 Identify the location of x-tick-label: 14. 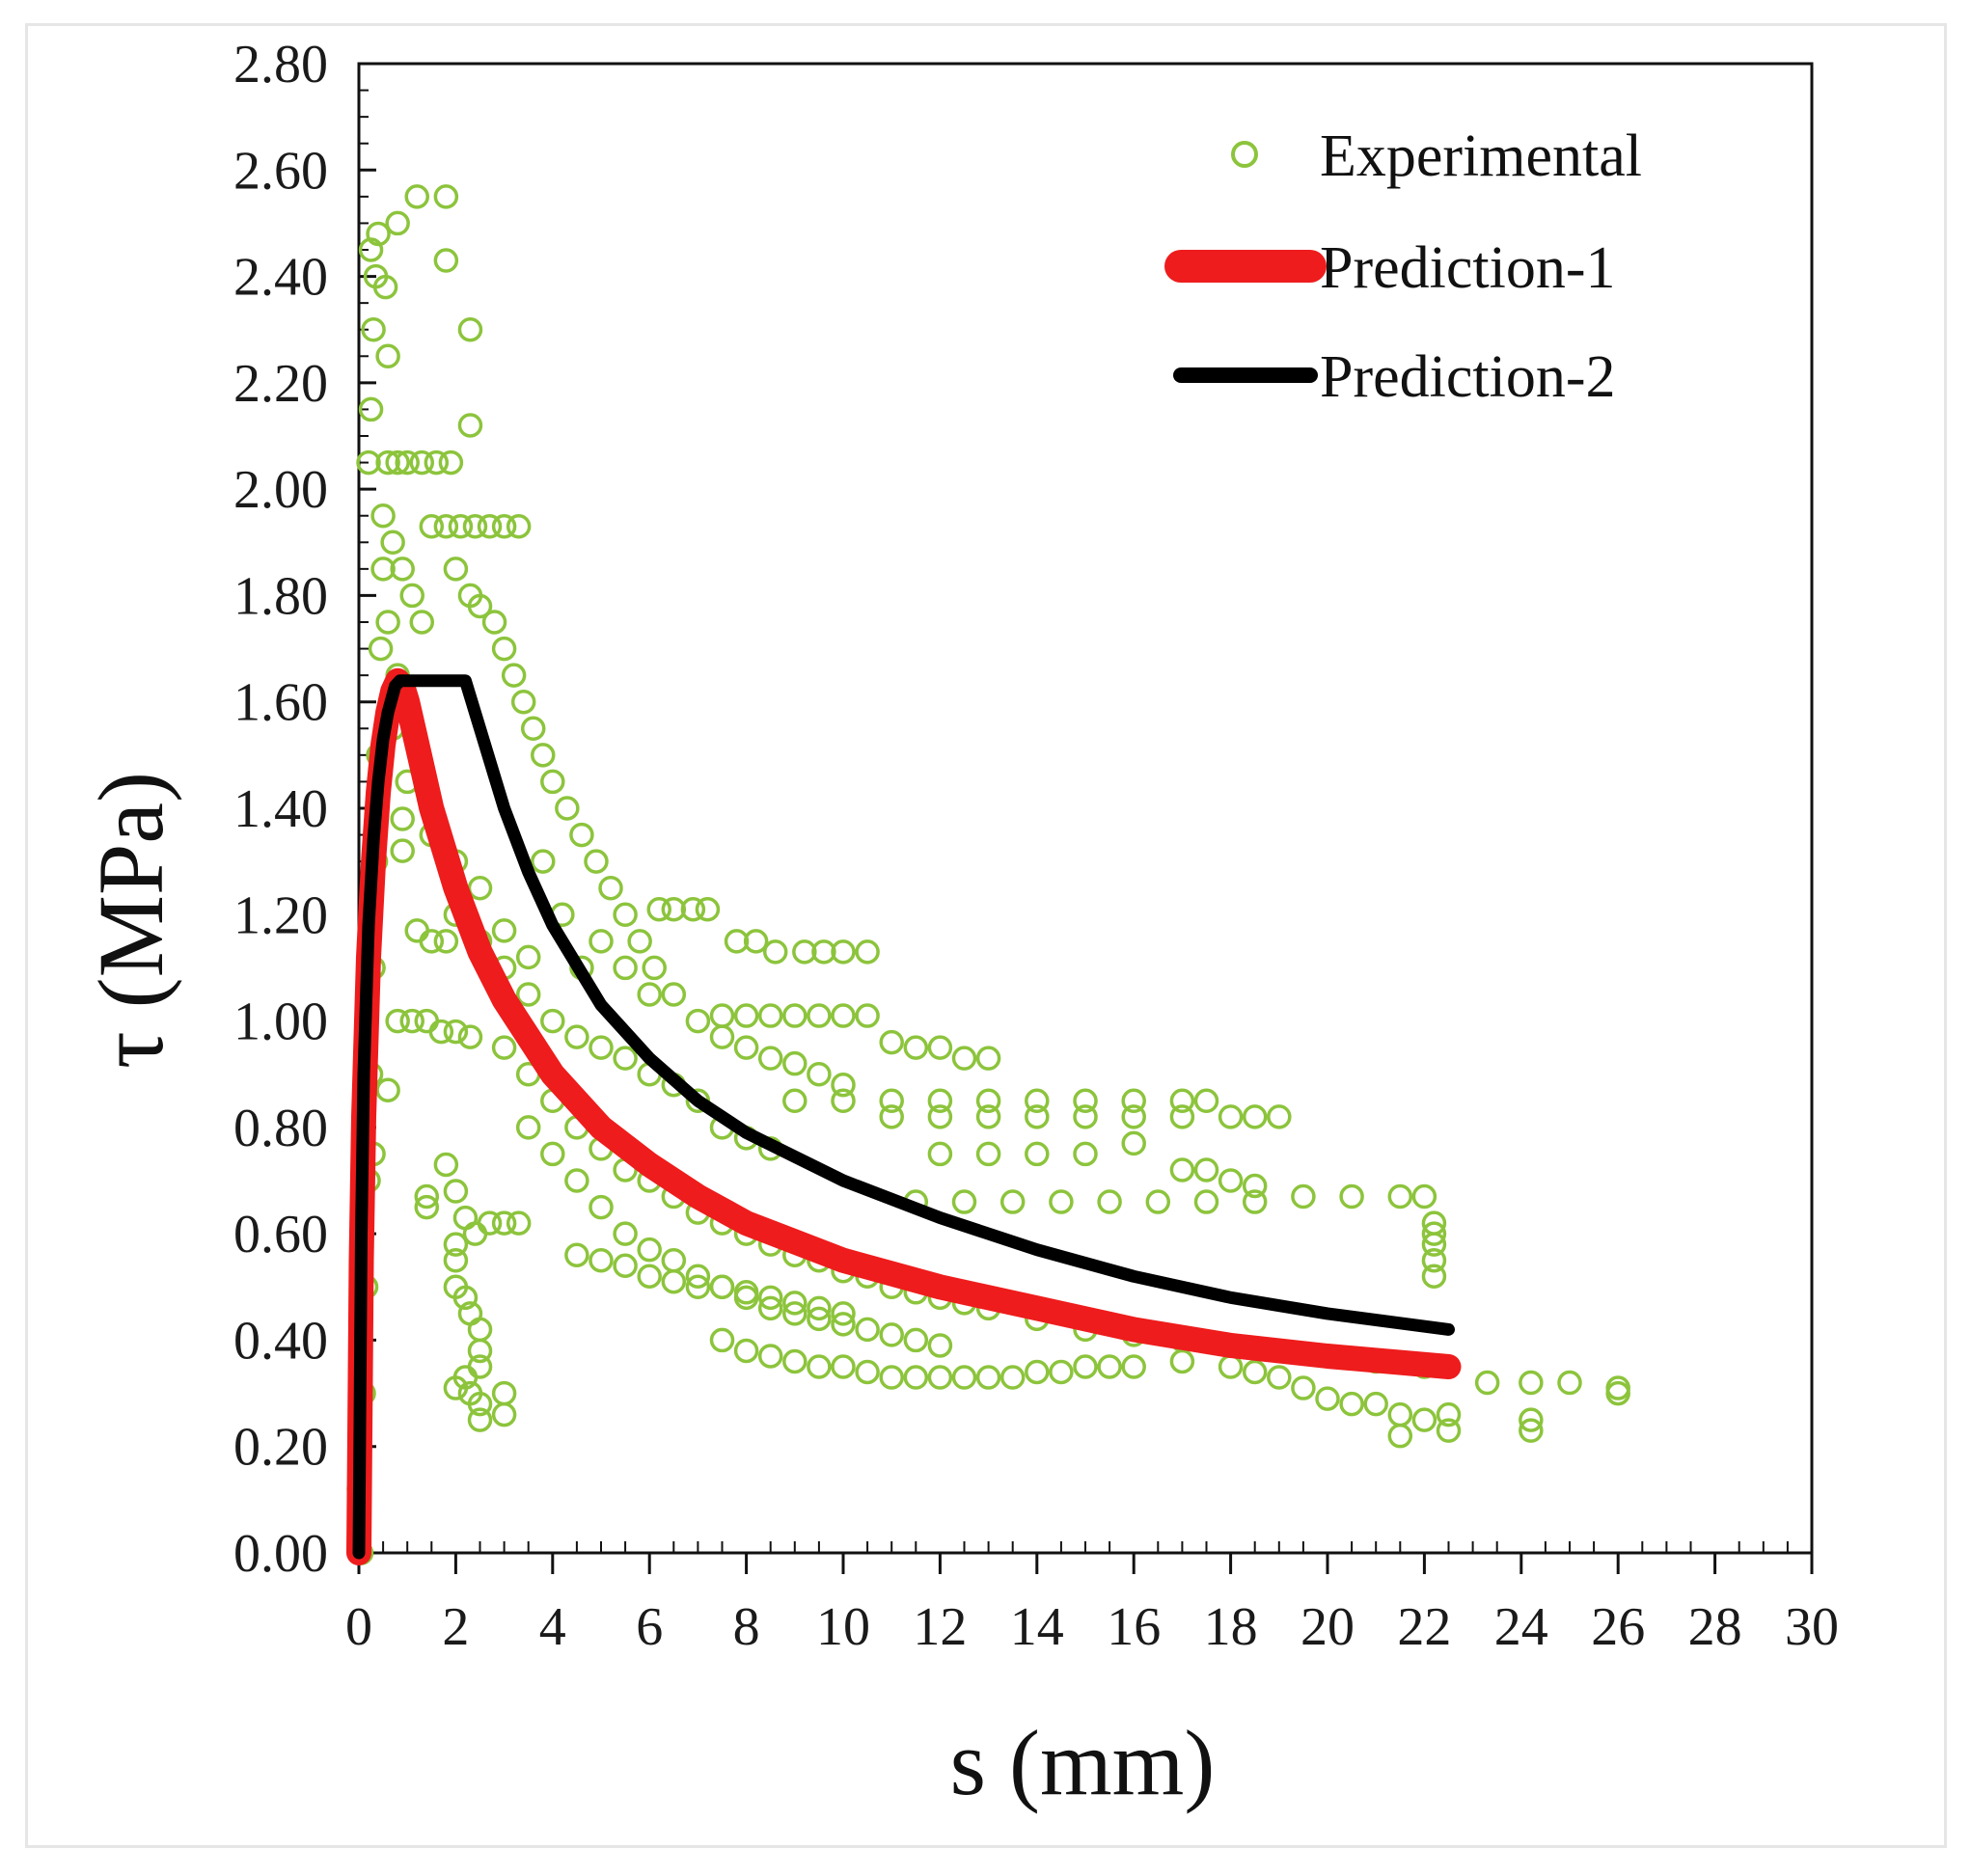
(1037, 1627).